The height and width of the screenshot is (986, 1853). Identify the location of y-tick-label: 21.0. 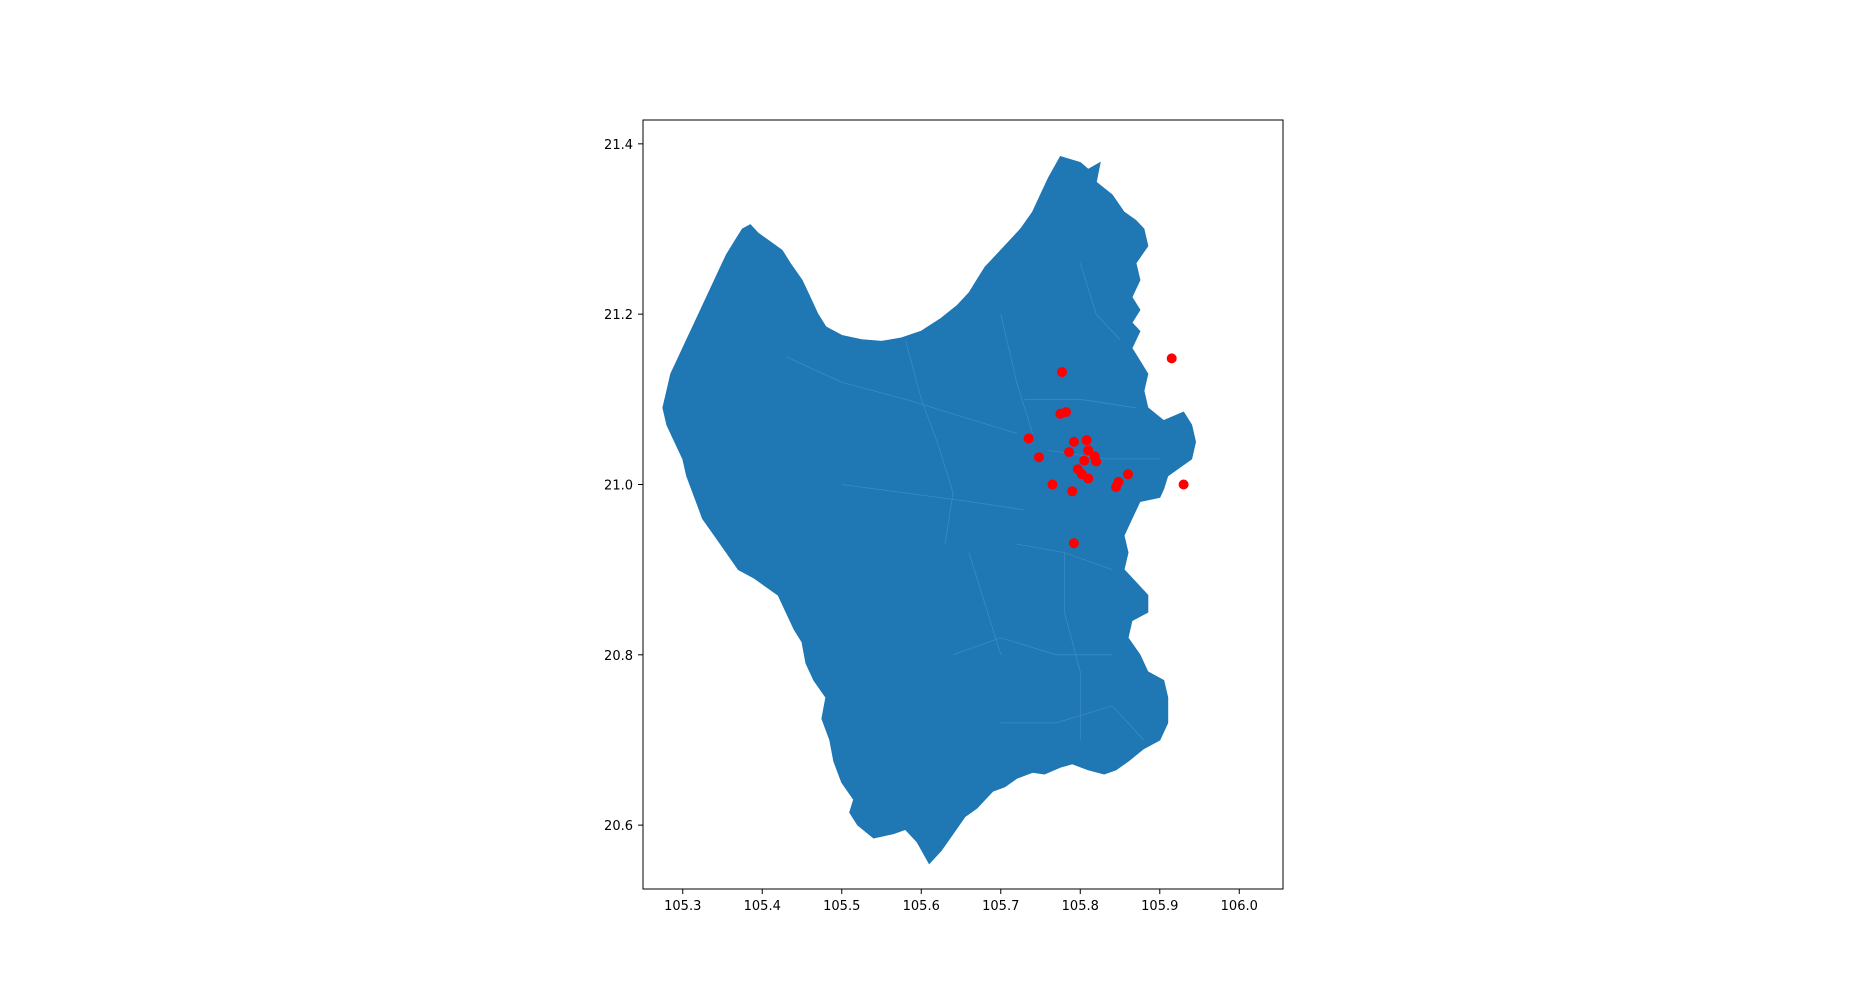
(618, 485).